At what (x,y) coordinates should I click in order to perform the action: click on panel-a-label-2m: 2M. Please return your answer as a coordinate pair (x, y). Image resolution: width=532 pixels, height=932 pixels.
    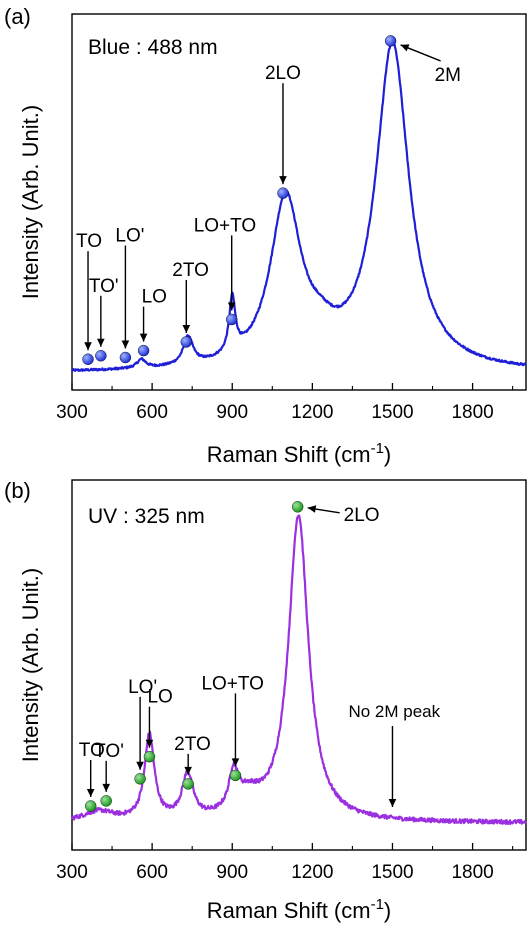
    Looking at the image, I should click on (448, 75).